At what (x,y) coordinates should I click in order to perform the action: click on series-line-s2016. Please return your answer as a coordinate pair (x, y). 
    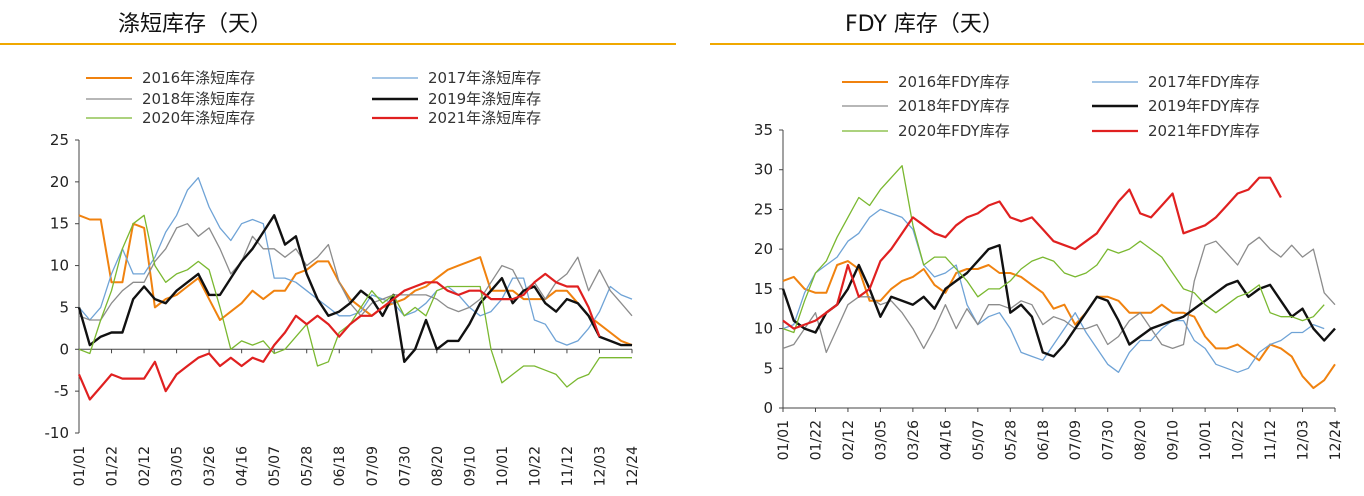
    Looking at the image, I should click on (355, 280).